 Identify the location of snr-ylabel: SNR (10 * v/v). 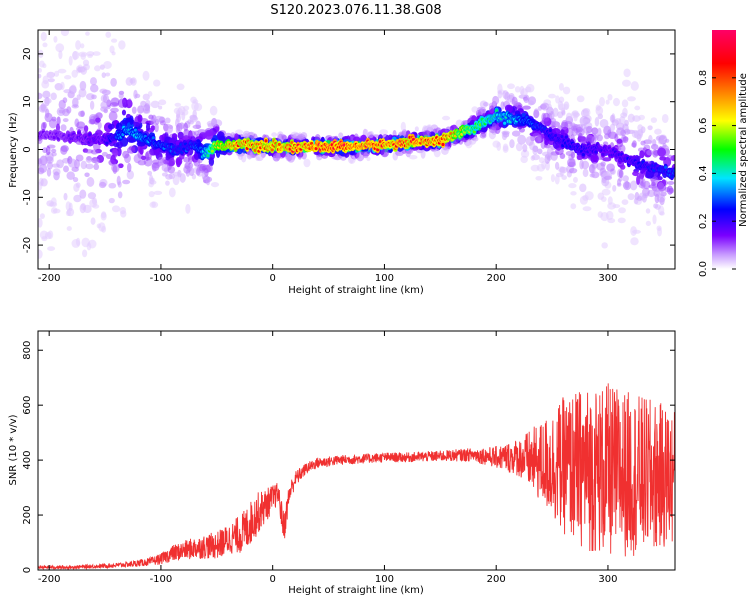
(13, 449).